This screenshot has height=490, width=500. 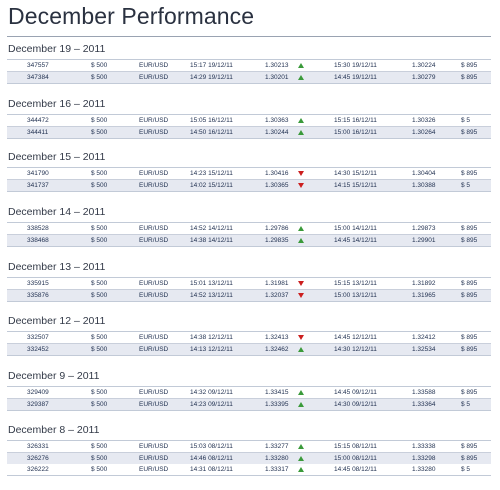 I want to click on open-time: 15:03 08/12/11, so click(x=211, y=446).